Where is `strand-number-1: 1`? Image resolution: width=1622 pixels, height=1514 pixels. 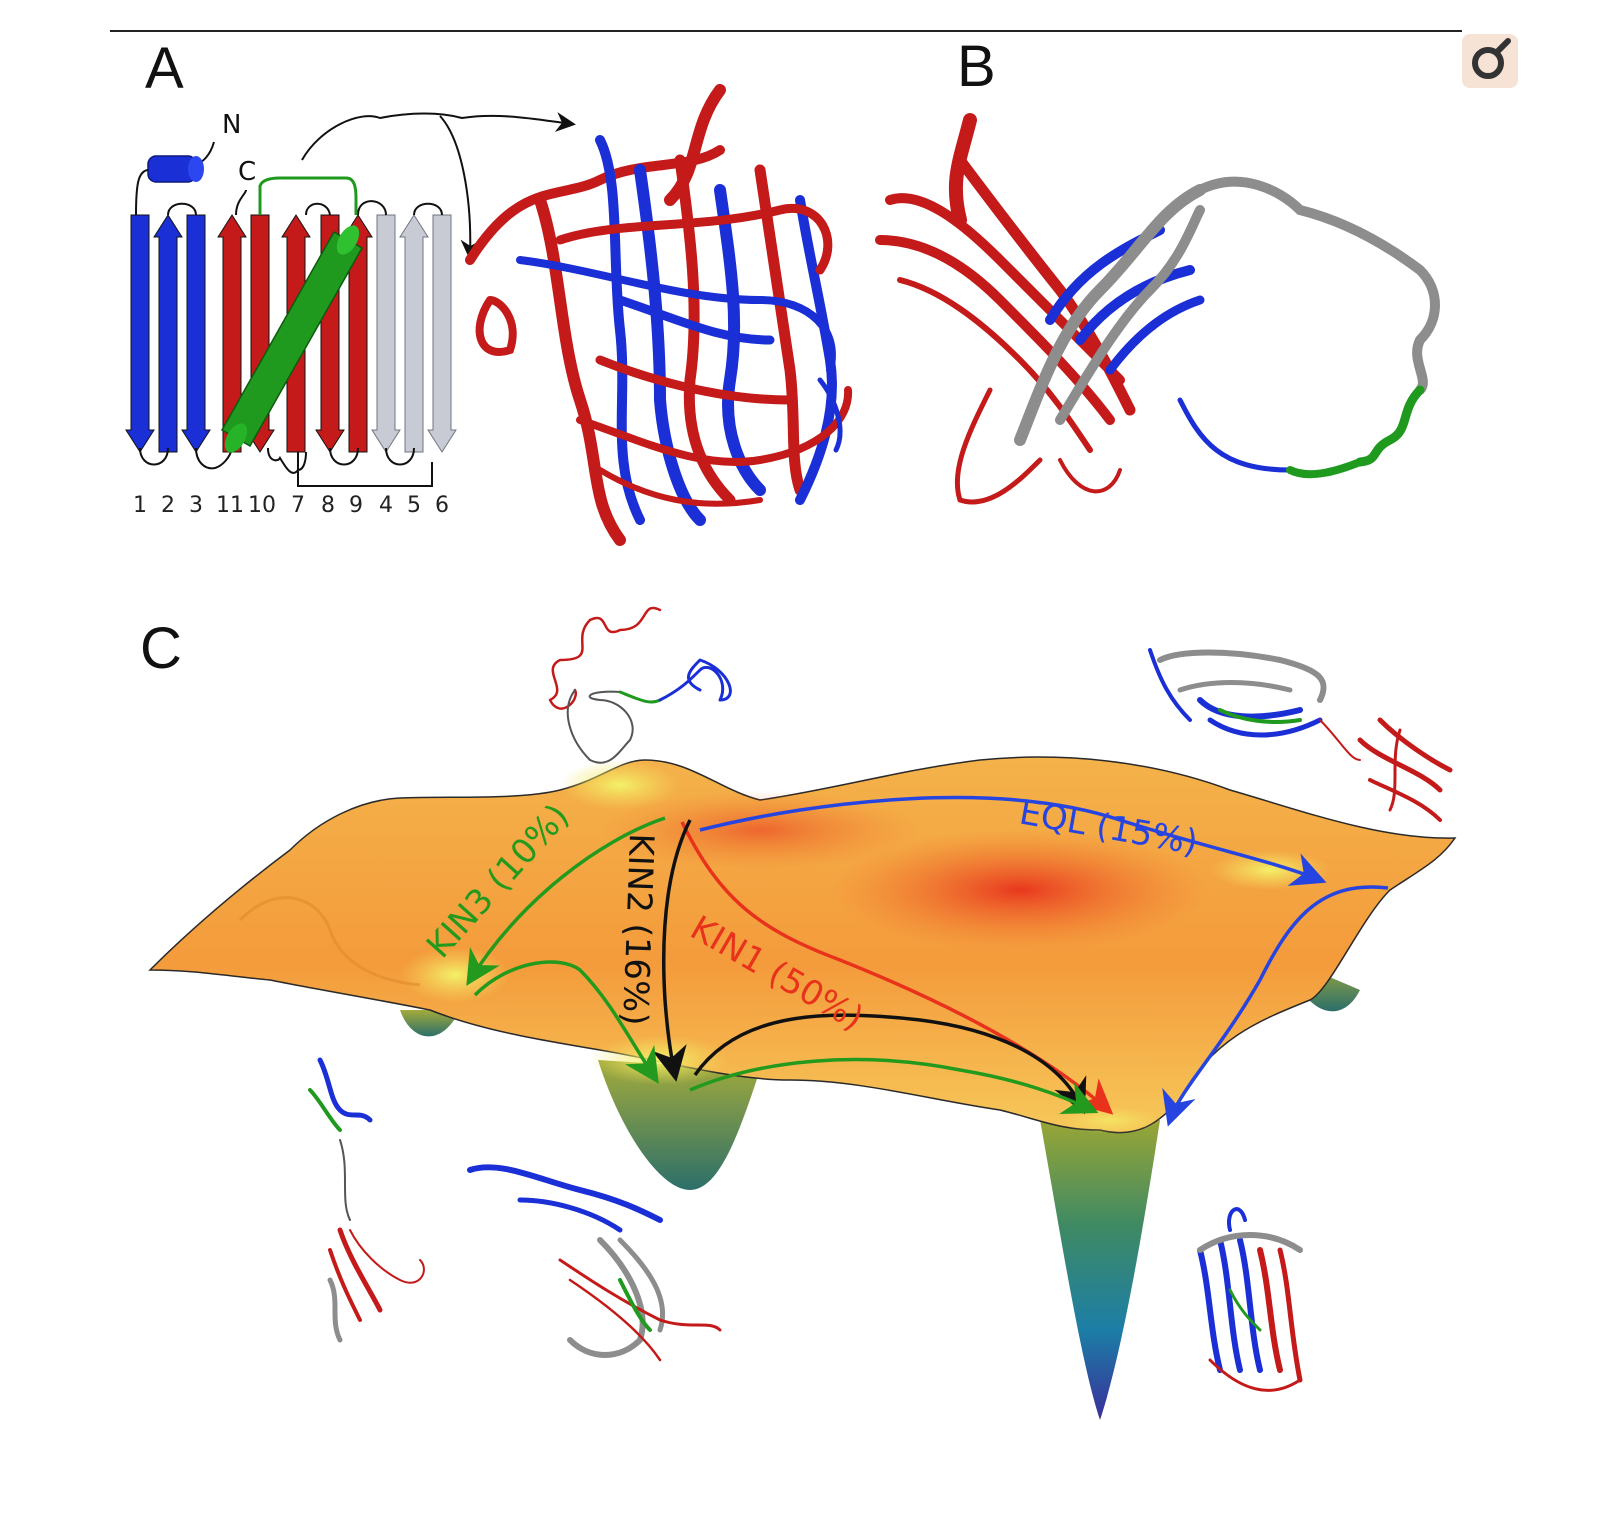 strand-number-1: 1 is located at coordinates (140, 505).